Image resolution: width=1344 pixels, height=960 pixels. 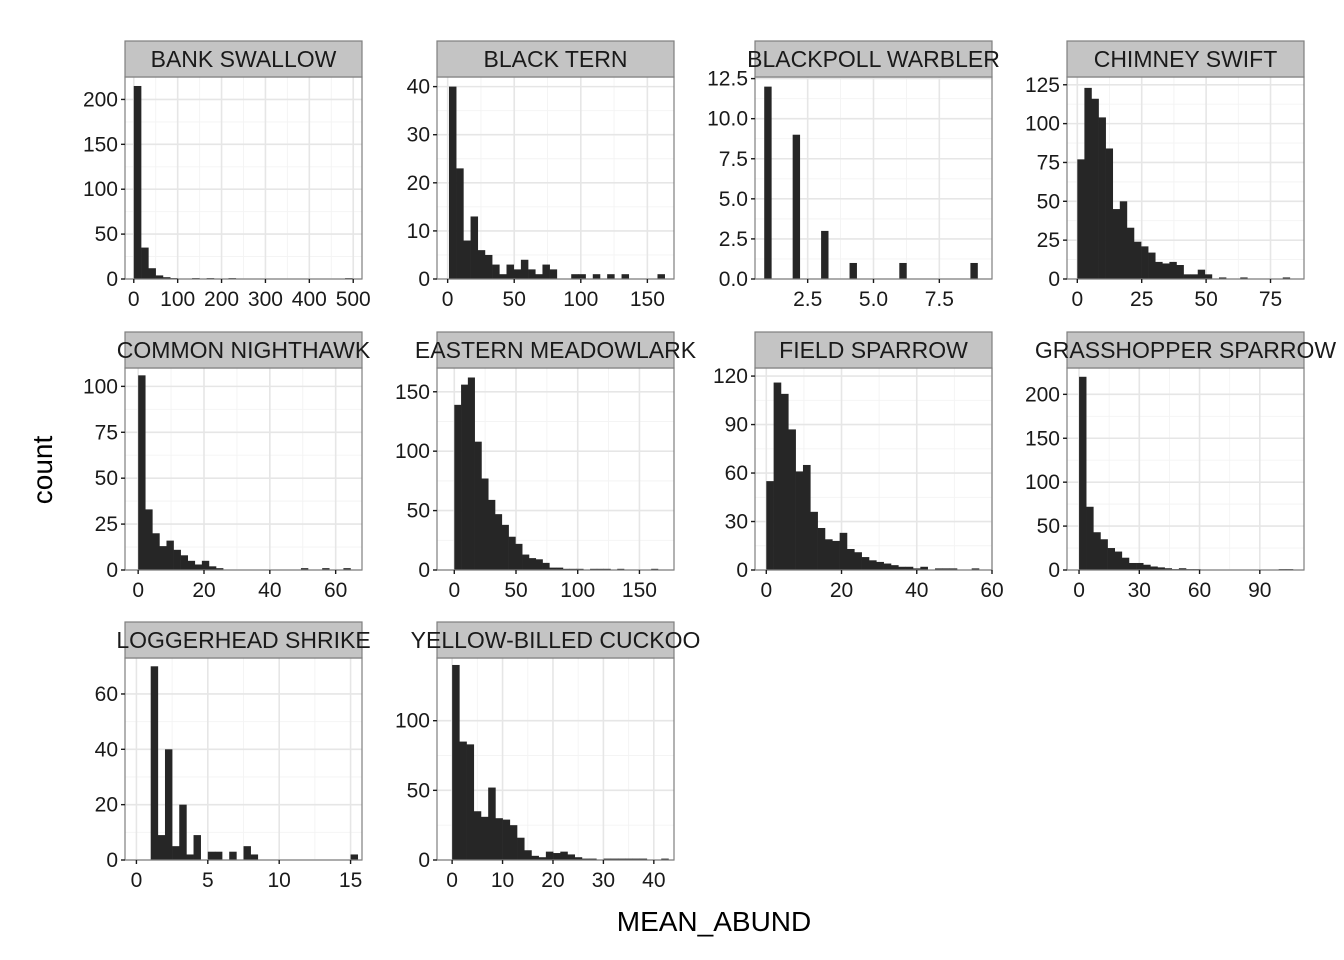 What do you see at coordinates (555, 59) in the screenshot?
I see `facet-title: BLACK TERN` at bounding box center [555, 59].